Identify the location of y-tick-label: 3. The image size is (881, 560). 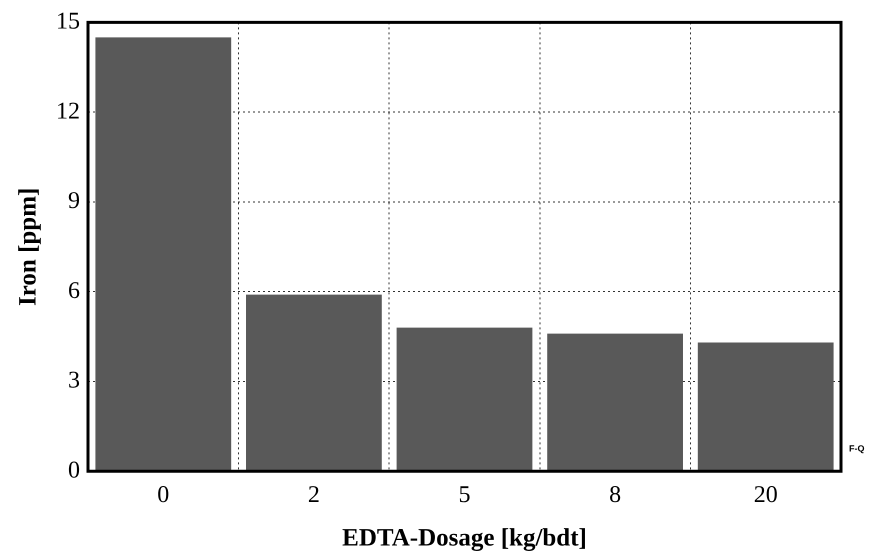
(74, 381).